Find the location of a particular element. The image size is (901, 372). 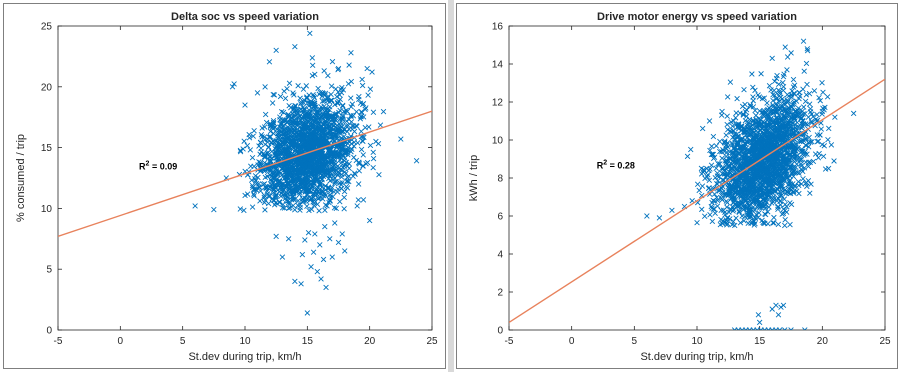

r-squared-annotation: R2 = 0.09 is located at coordinates (158, 165).